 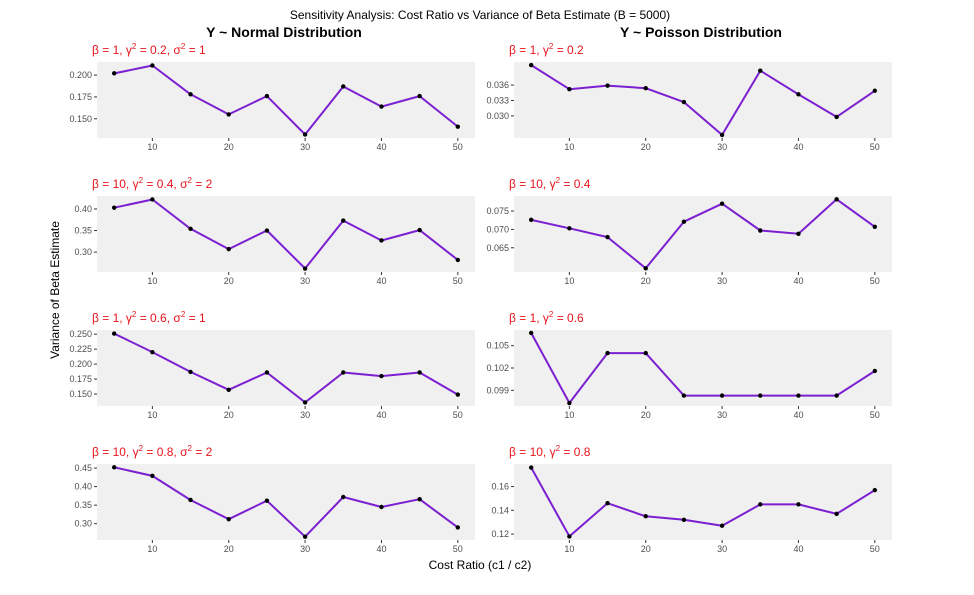 I want to click on y-tick-label: 0.30, so click(x=83, y=252).